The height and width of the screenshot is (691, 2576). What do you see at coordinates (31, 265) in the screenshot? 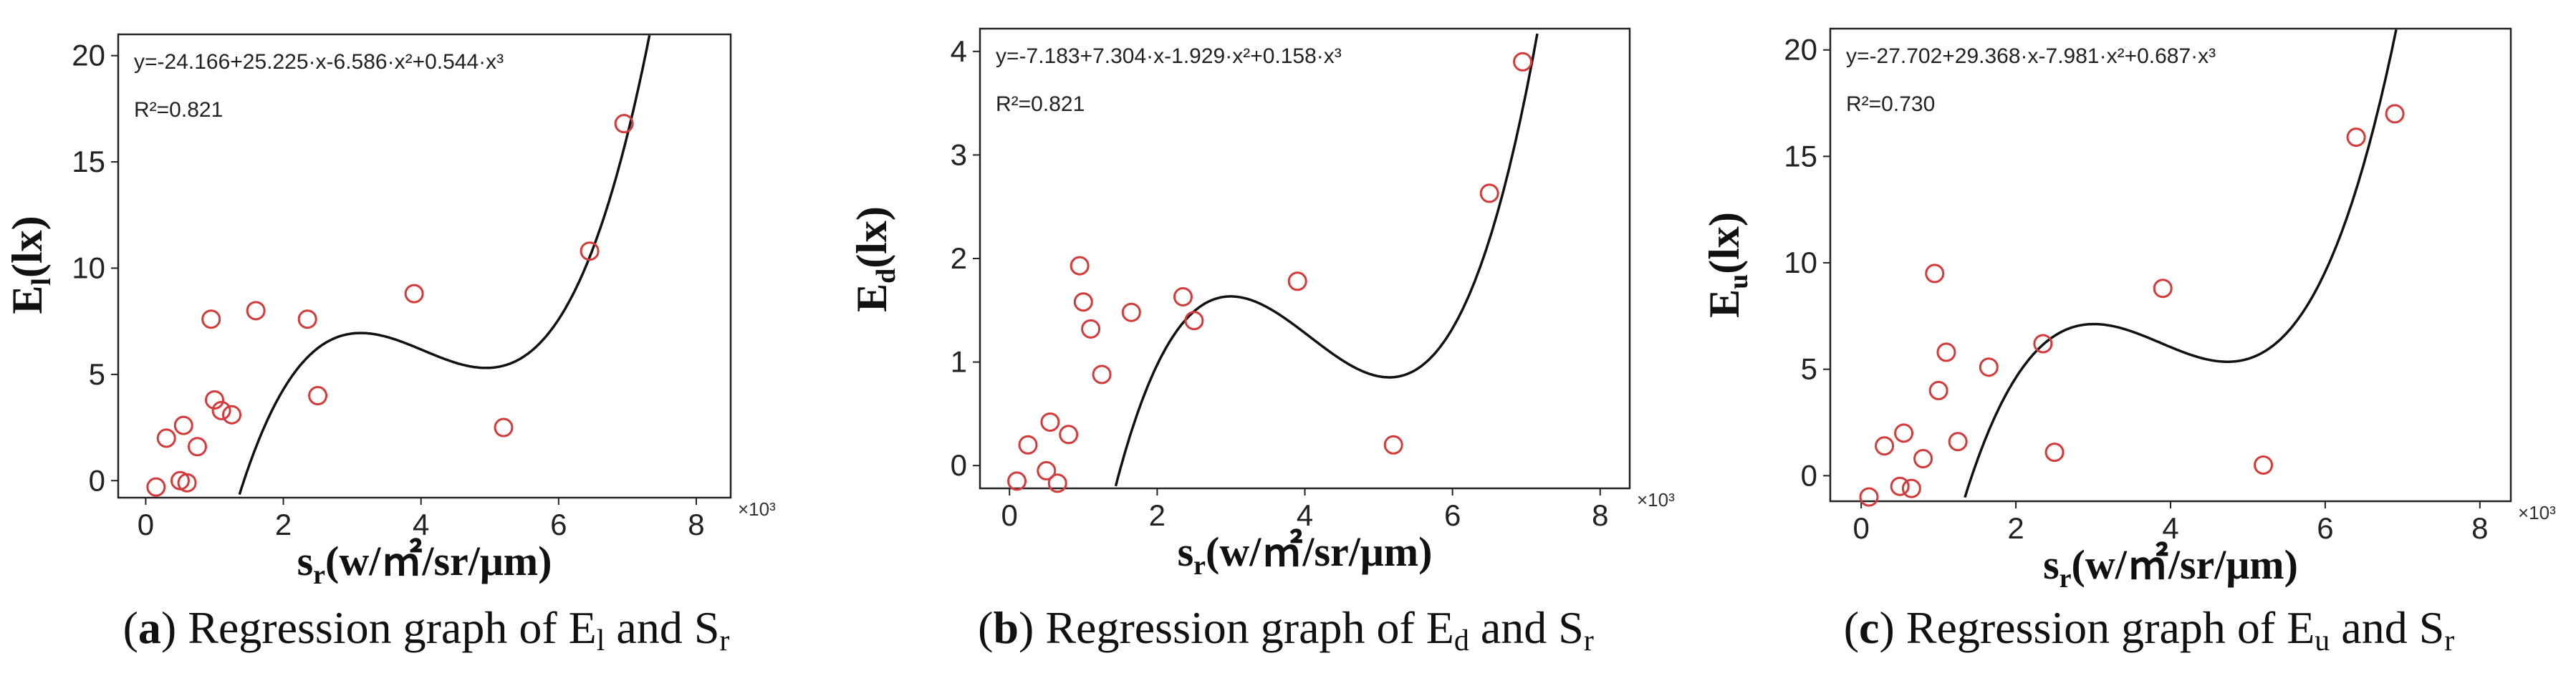
I see `y-axis-label: El(lx)` at bounding box center [31, 265].